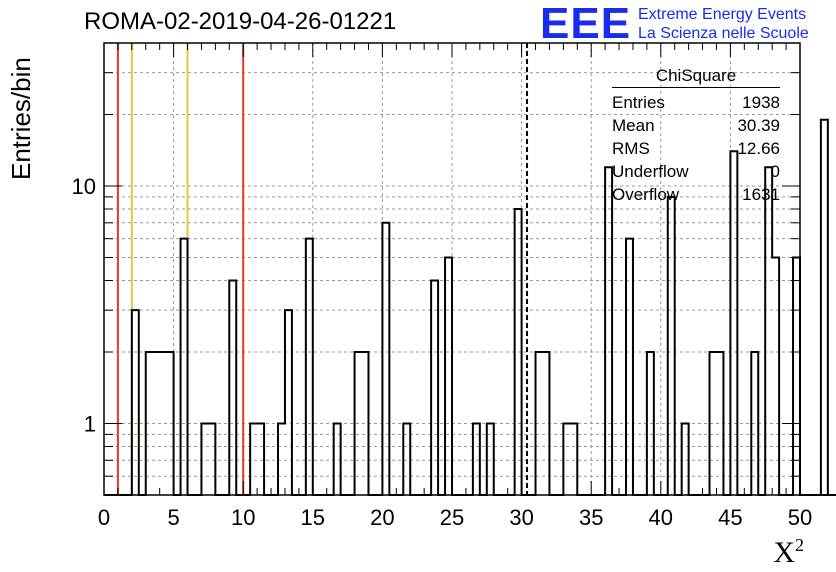  What do you see at coordinates (696, 125) in the screenshot?
I see `stats-row-mean: Mean 30.39` at bounding box center [696, 125].